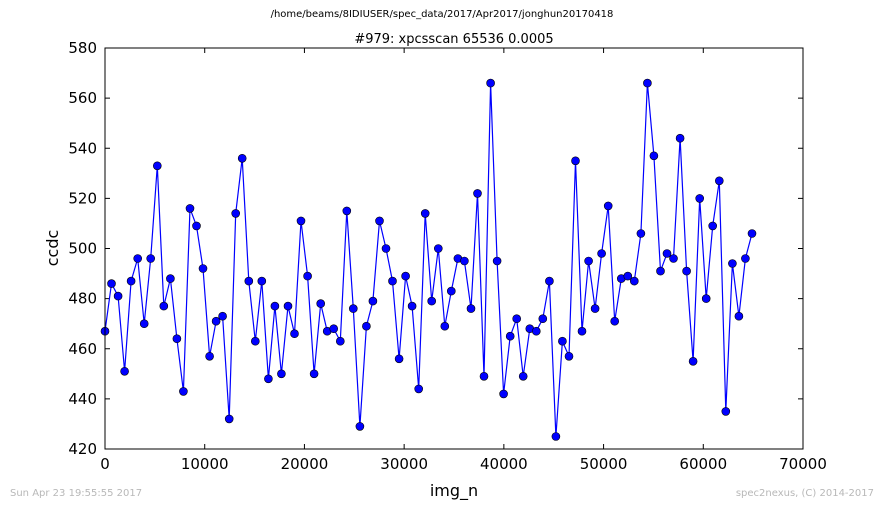 The height and width of the screenshot is (509, 884). Describe the element at coordinates (404, 464) in the screenshot. I see `x-tick-label: 30000` at that location.